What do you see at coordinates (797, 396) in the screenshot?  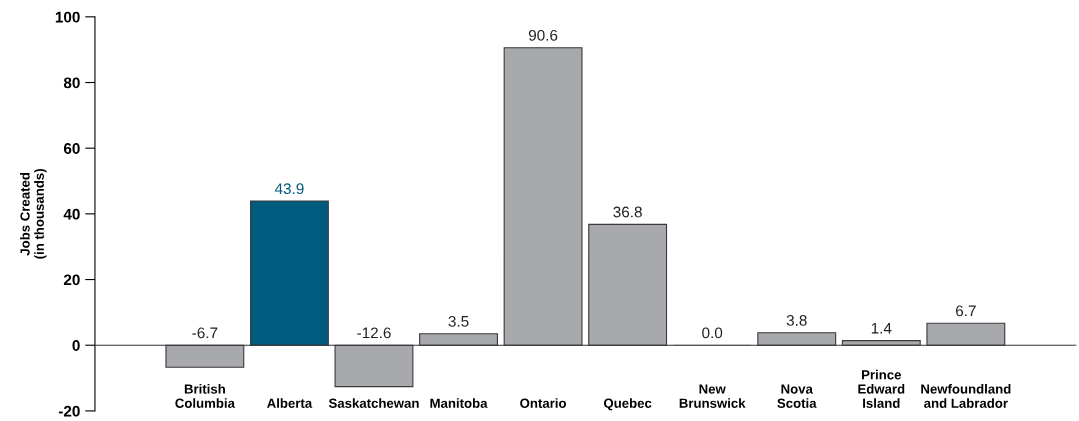 I see `x-tick-label: Nova Scotia` at bounding box center [797, 396].